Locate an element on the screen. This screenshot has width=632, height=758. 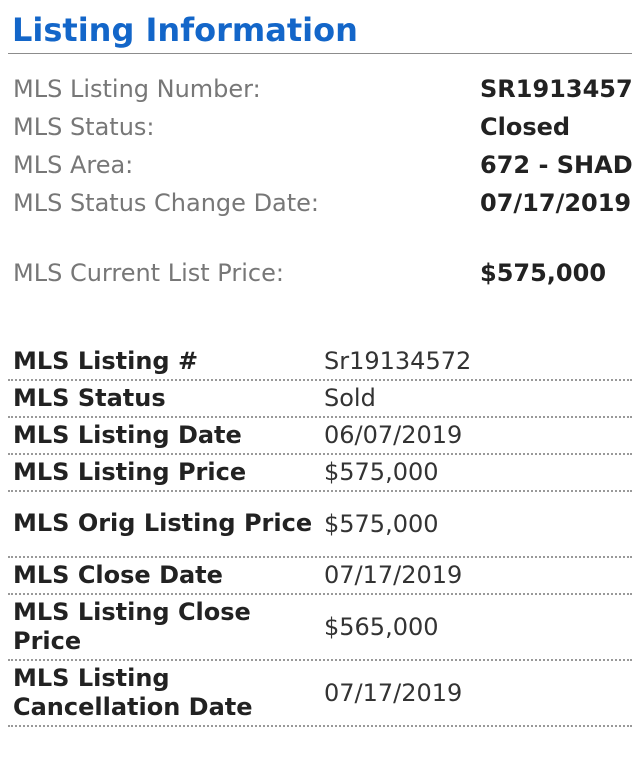
summary-row-status: MLS Status: Closed is located at coordinates (316, 127).